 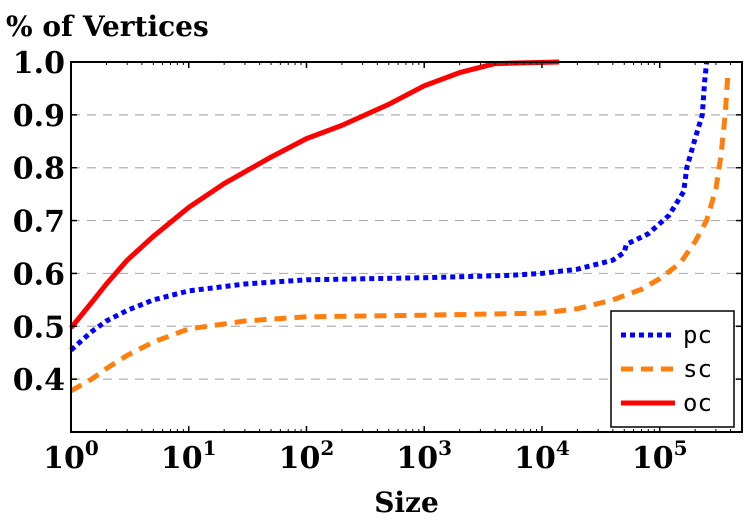 I want to click on legend-label-pc: pc, so click(x=697, y=335).